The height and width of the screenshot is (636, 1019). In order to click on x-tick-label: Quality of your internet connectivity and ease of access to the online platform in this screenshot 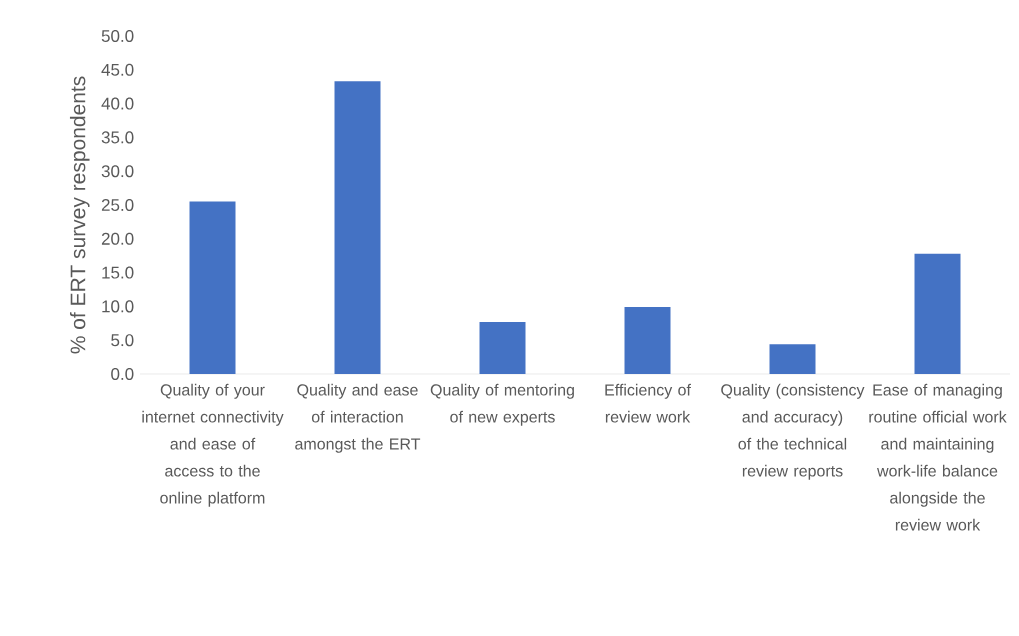, I will do `click(213, 445)`.